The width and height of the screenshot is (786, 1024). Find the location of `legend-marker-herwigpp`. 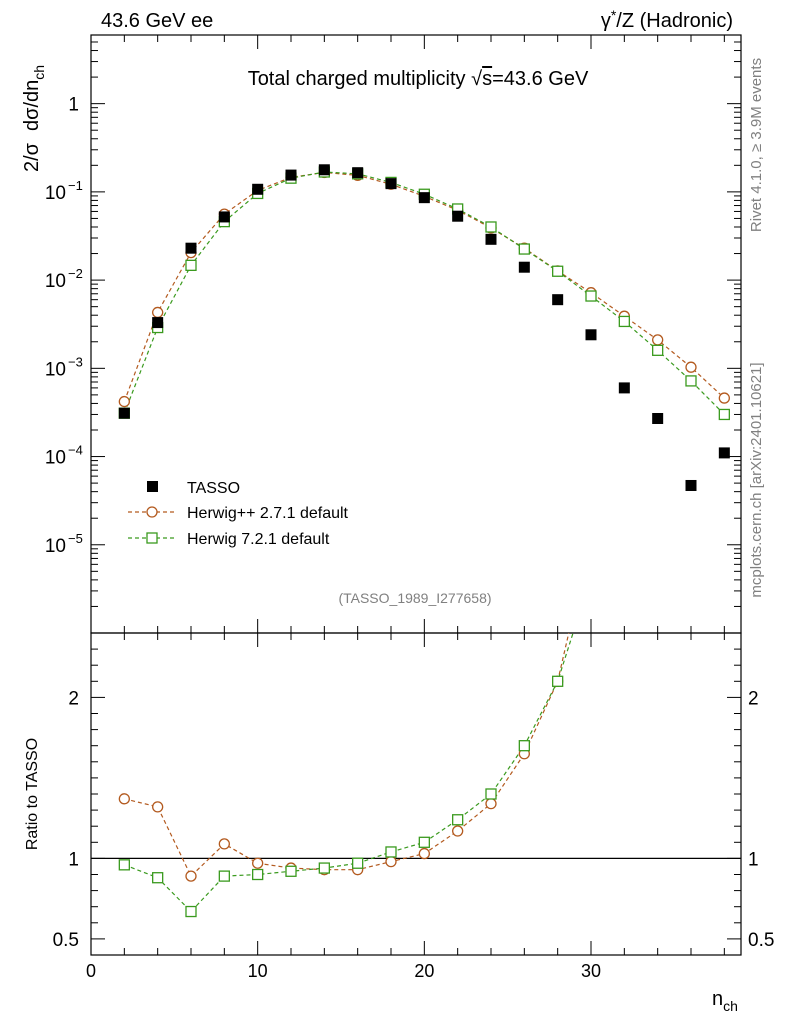

legend-marker-herwigpp is located at coordinates (152, 512).